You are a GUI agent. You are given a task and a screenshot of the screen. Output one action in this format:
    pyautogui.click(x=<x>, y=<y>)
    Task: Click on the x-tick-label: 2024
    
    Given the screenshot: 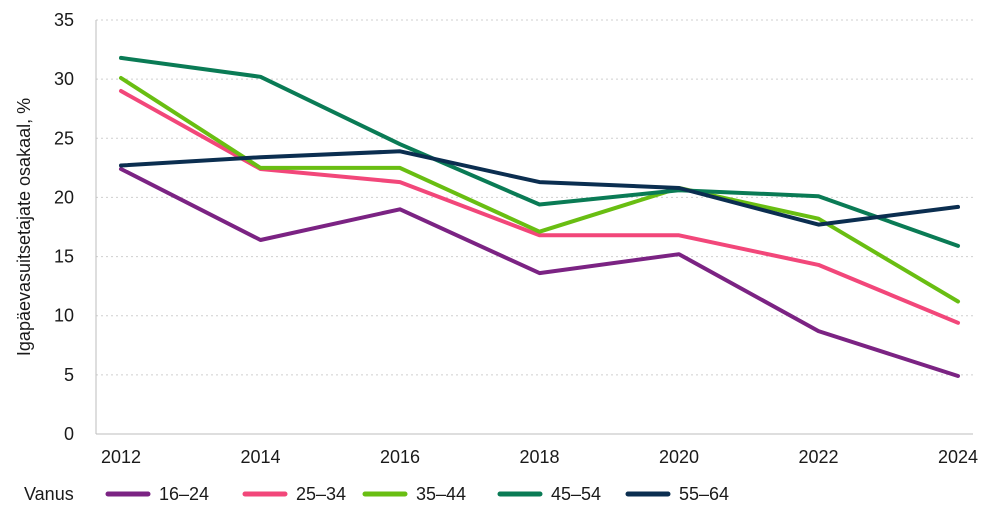 What is the action you would take?
    pyautogui.click(x=958, y=457)
    